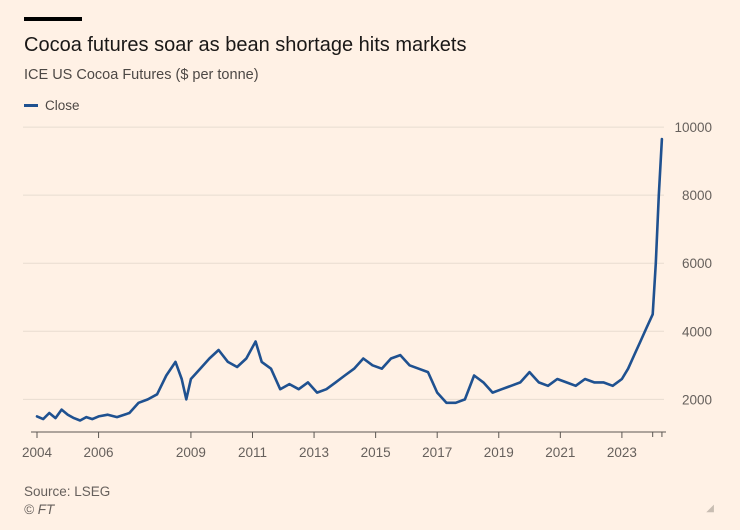  Describe the element at coordinates (67, 491) in the screenshot. I see `source-note: Source: LSEG` at that location.